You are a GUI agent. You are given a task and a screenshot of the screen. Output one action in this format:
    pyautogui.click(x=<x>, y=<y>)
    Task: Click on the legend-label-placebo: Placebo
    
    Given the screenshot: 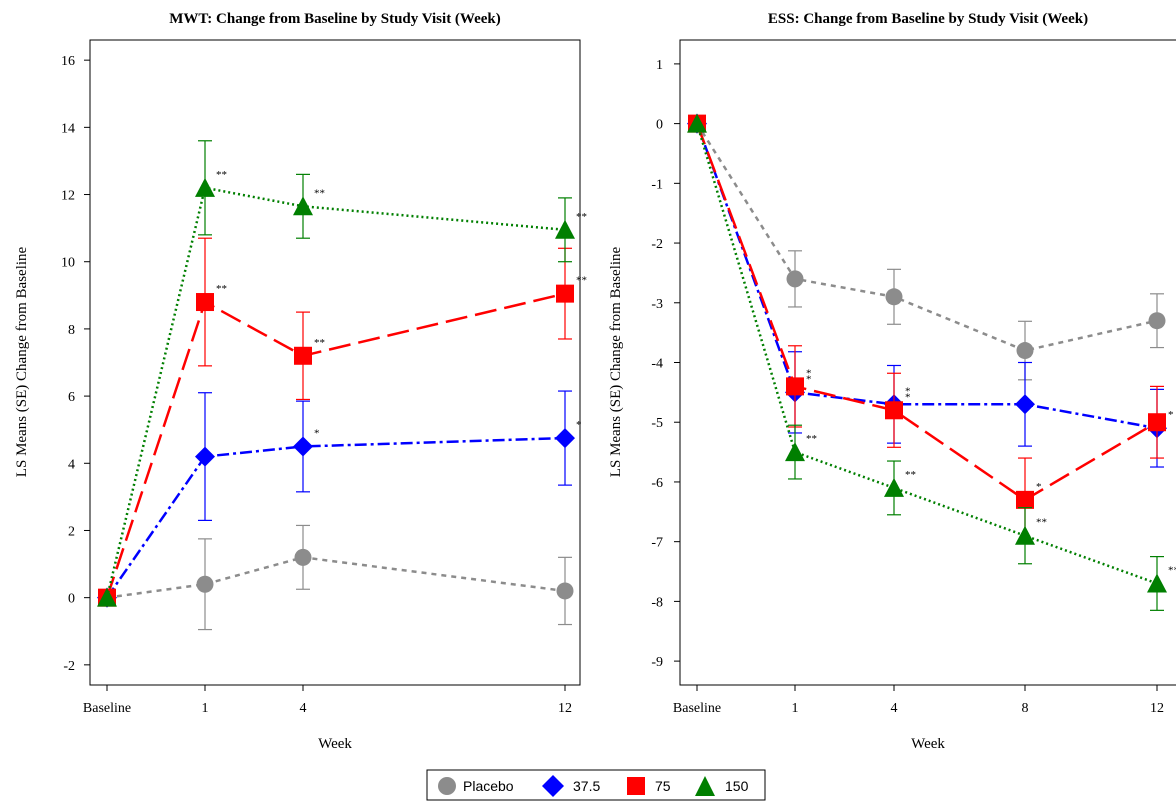 What is the action you would take?
    pyautogui.click(x=488, y=786)
    